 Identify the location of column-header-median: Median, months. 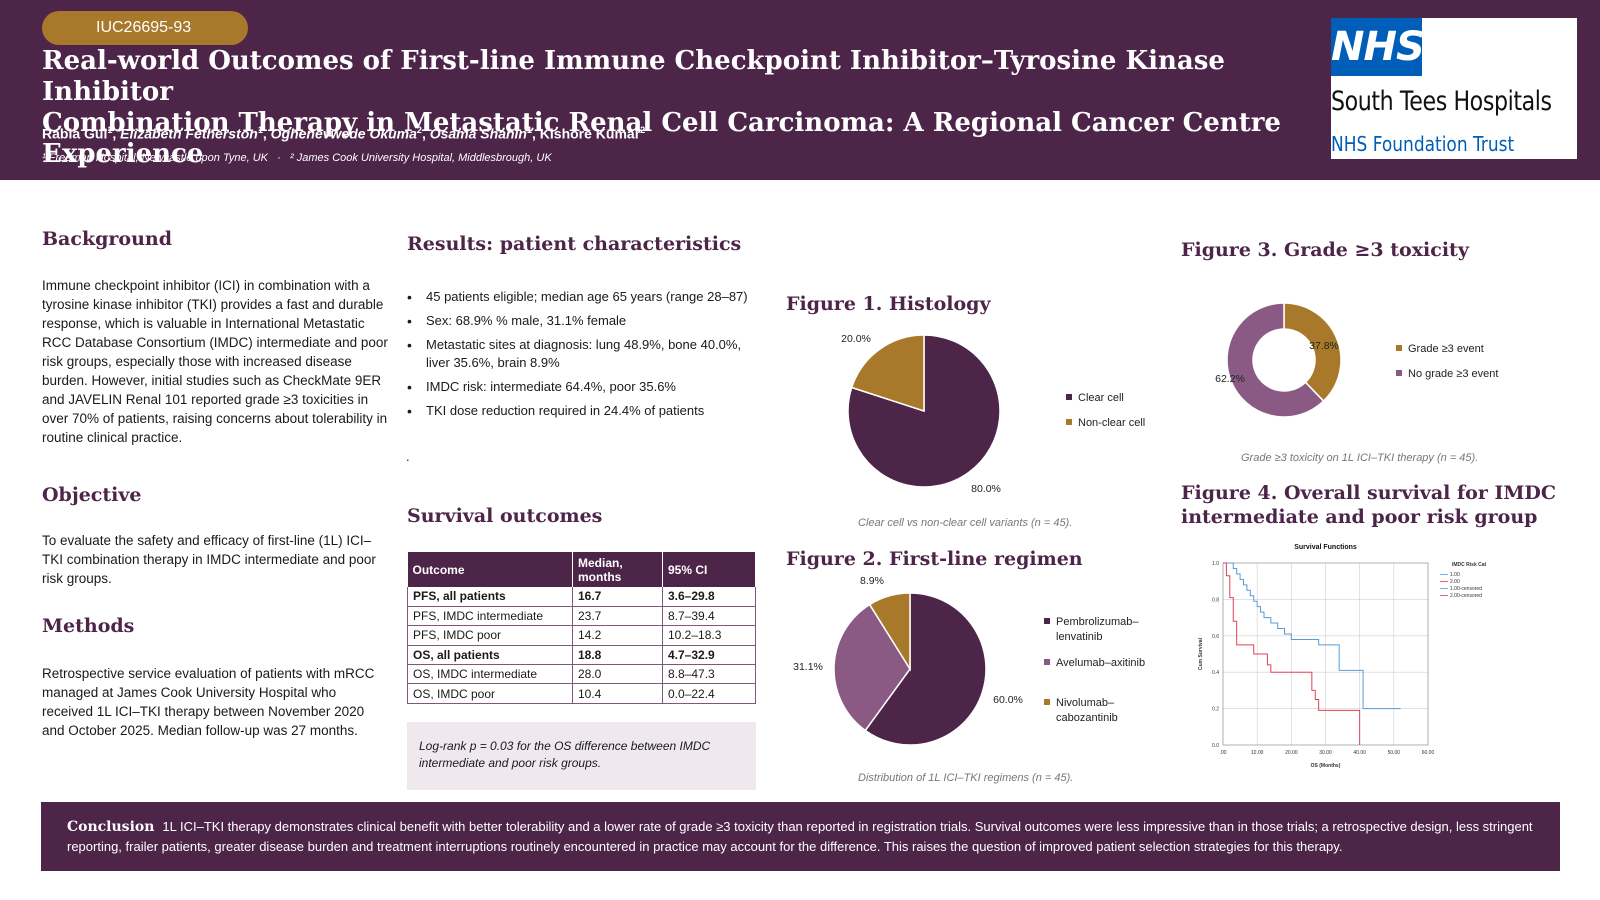
(617, 569).